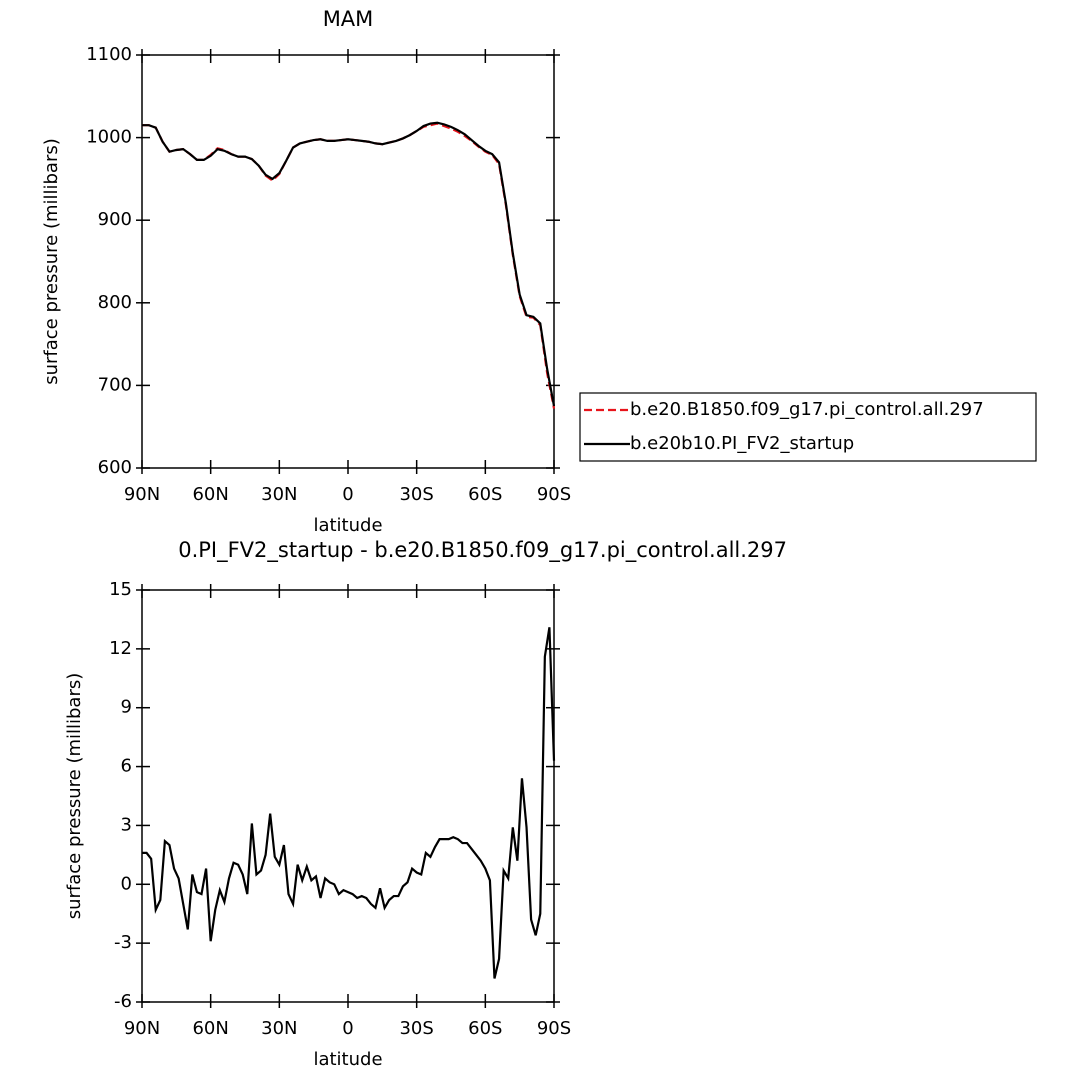 The width and height of the screenshot is (1077, 1079). I want to click on y-tick-label: 1100, so click(109, 54).